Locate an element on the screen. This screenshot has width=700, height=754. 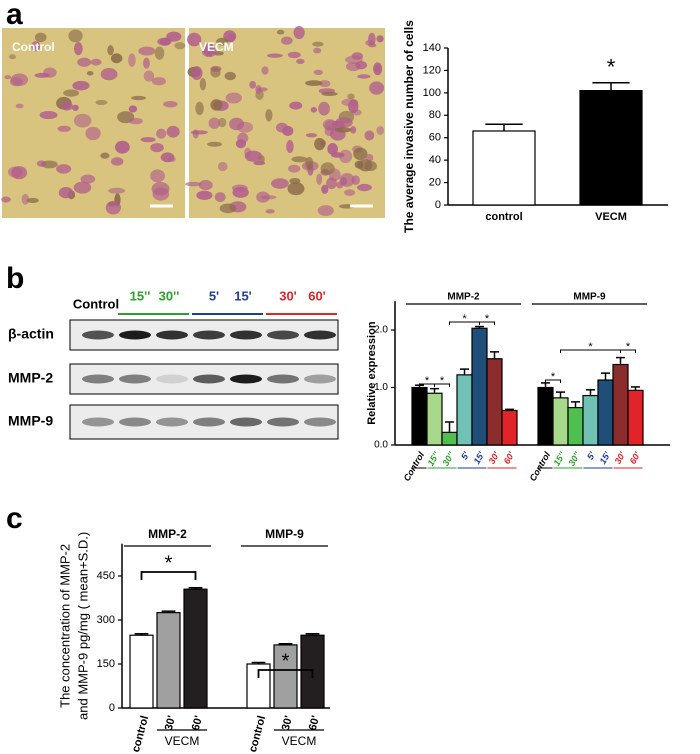
y-axis-label: The average invasive number of cells is located at coordinates (409, 126).